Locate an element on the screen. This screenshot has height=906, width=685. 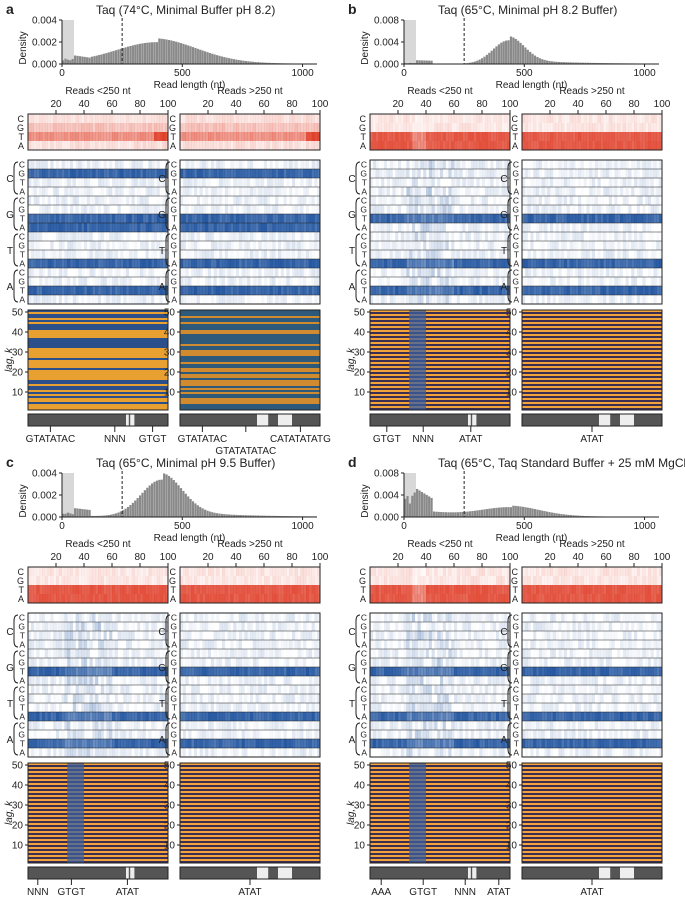
lag-frame is located at coordinates (98, 360).